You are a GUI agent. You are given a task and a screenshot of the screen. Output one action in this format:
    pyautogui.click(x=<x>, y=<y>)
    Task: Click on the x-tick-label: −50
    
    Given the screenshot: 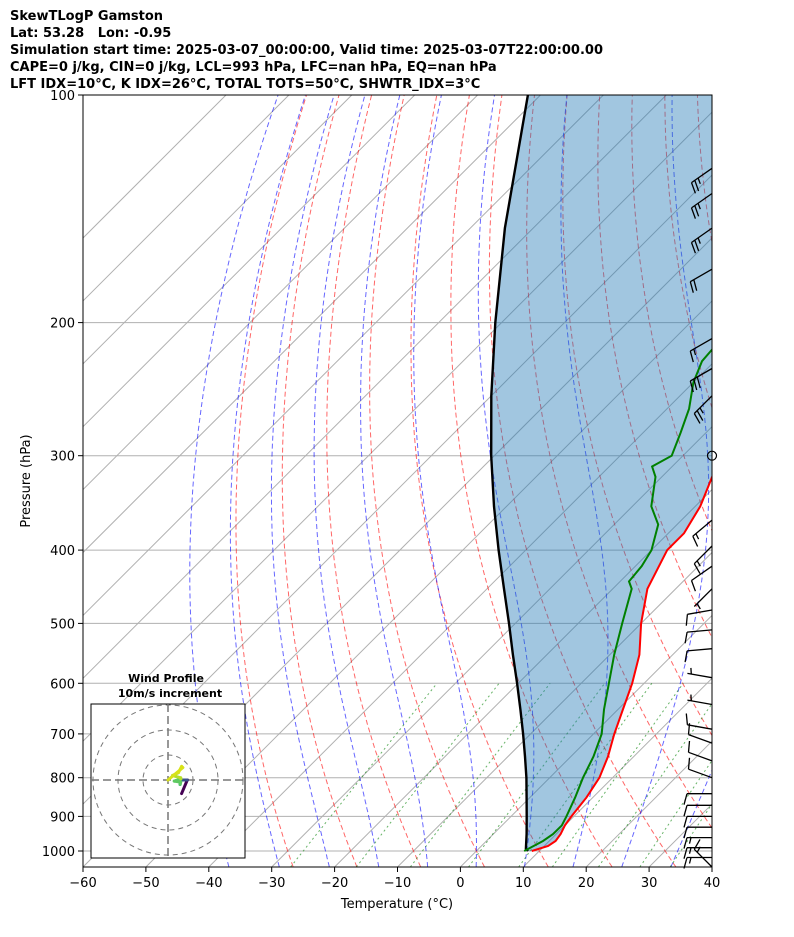 What is the action you would take?
    pyautogui.click(x=145, y=883)
    